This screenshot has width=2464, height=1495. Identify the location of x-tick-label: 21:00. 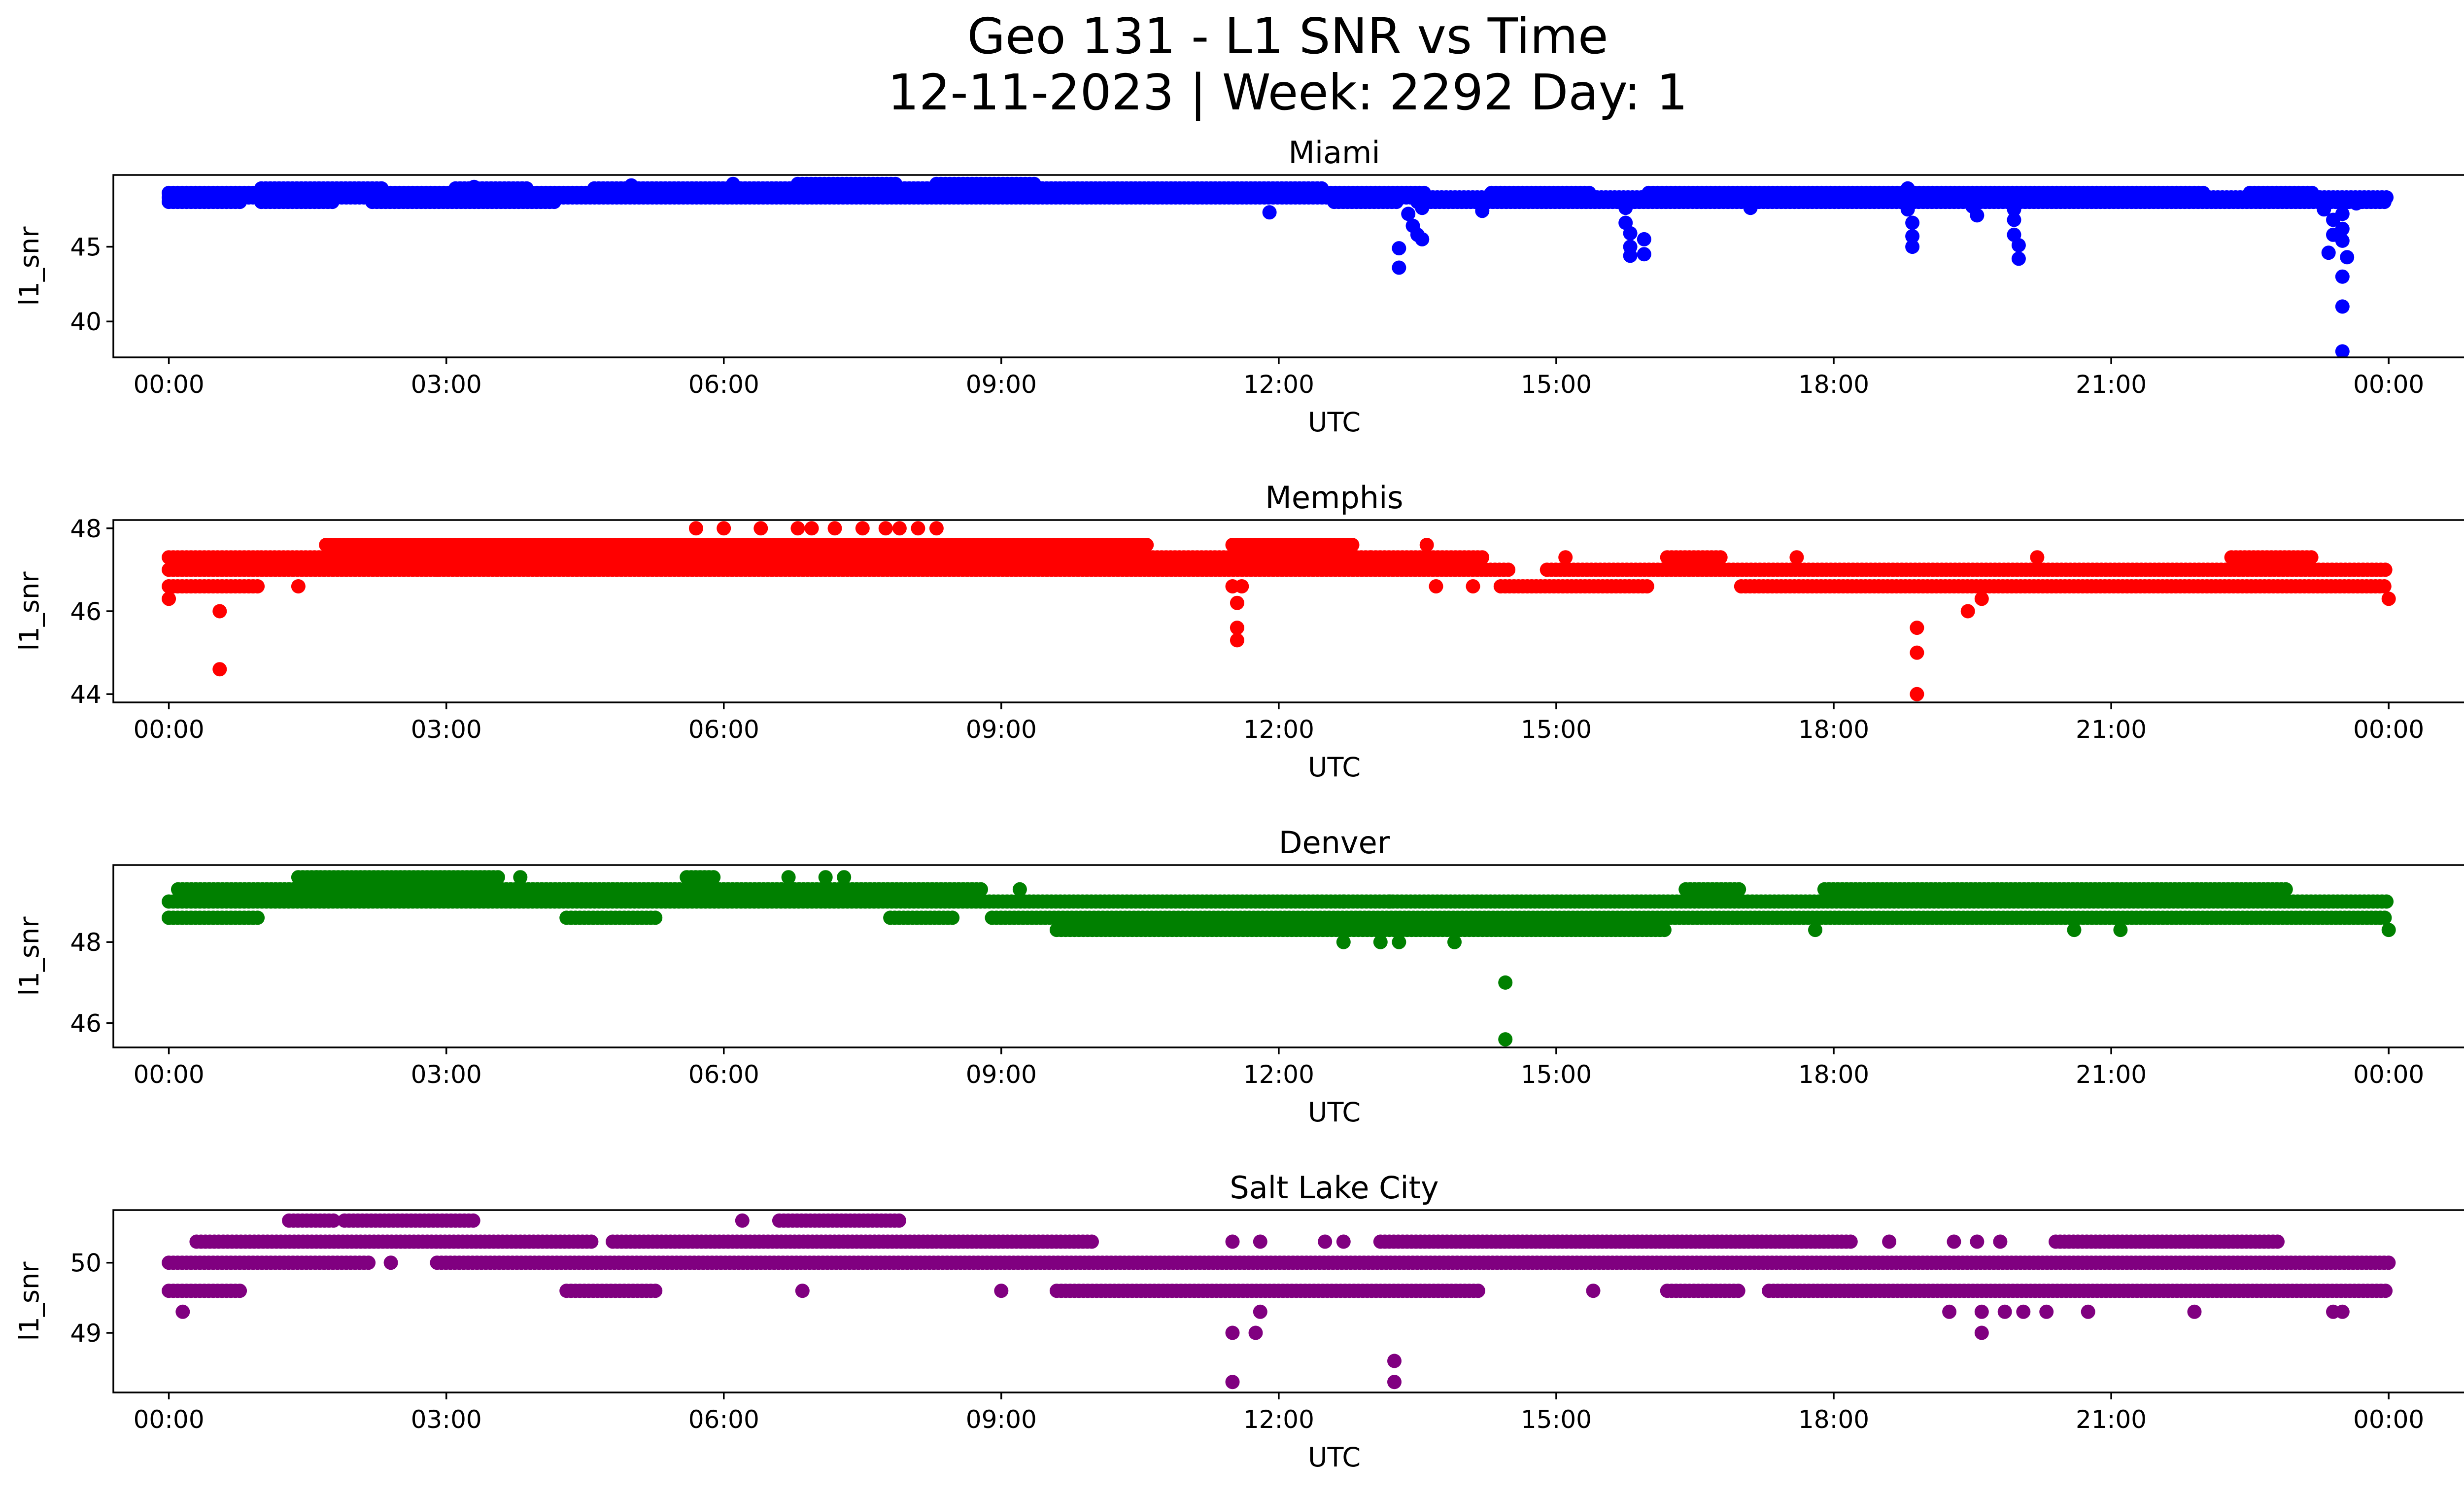
(2111, 1074).